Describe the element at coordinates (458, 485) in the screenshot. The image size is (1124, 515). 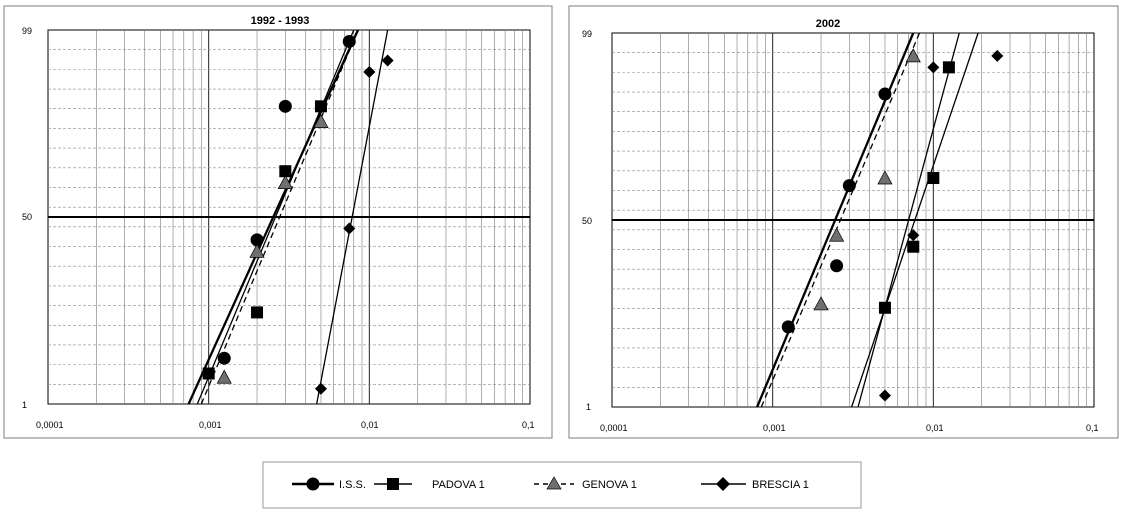
I see `legend-label: PADOVA 1` at that location.